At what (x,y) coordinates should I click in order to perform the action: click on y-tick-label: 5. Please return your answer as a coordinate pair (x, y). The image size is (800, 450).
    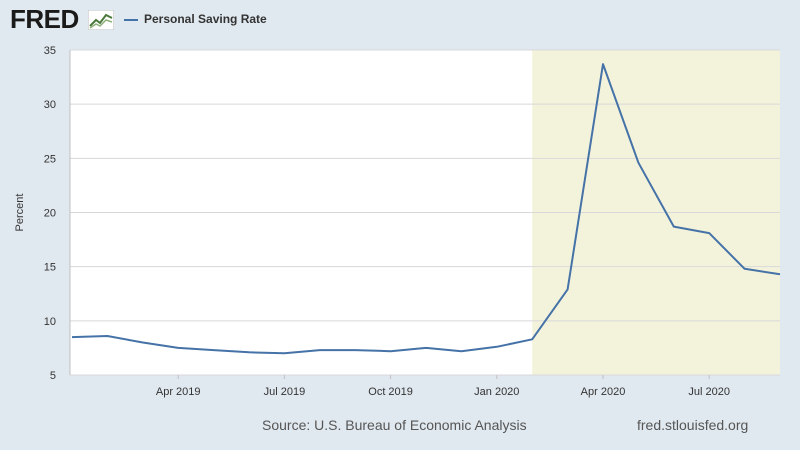
    Looking at the image, I should click on (53, 376).